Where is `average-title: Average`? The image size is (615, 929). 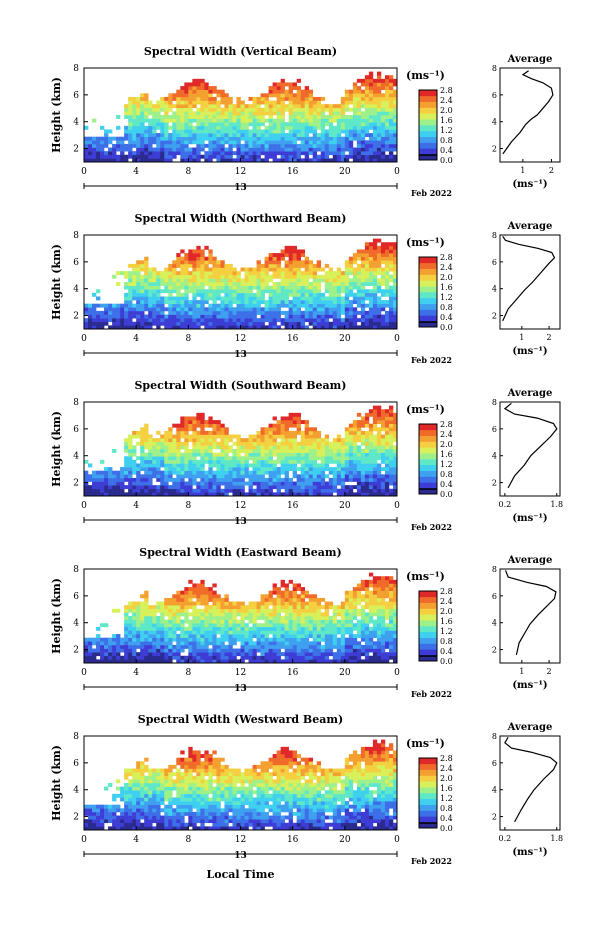 average-title: Average is located at coordinates (530, 59).